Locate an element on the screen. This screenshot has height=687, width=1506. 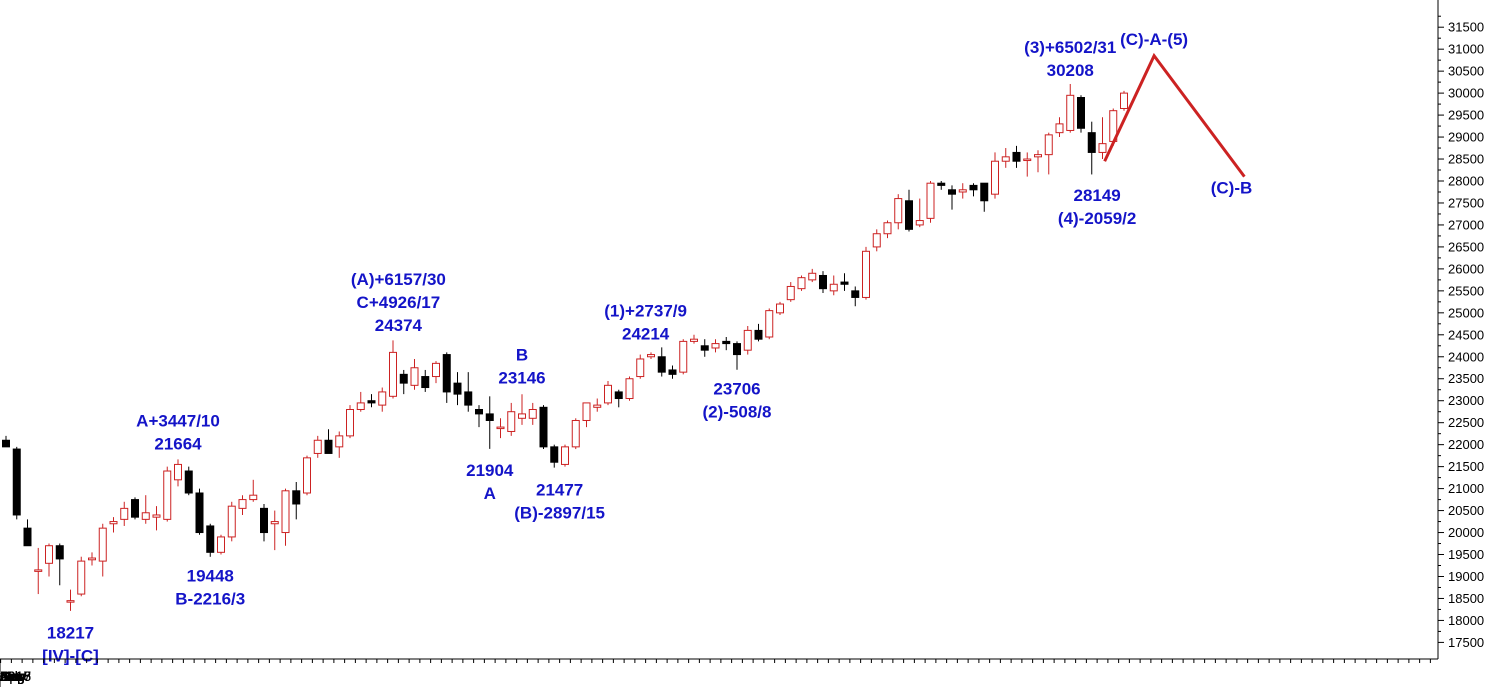
month-label: Dec is located at coordinates (12, 676).